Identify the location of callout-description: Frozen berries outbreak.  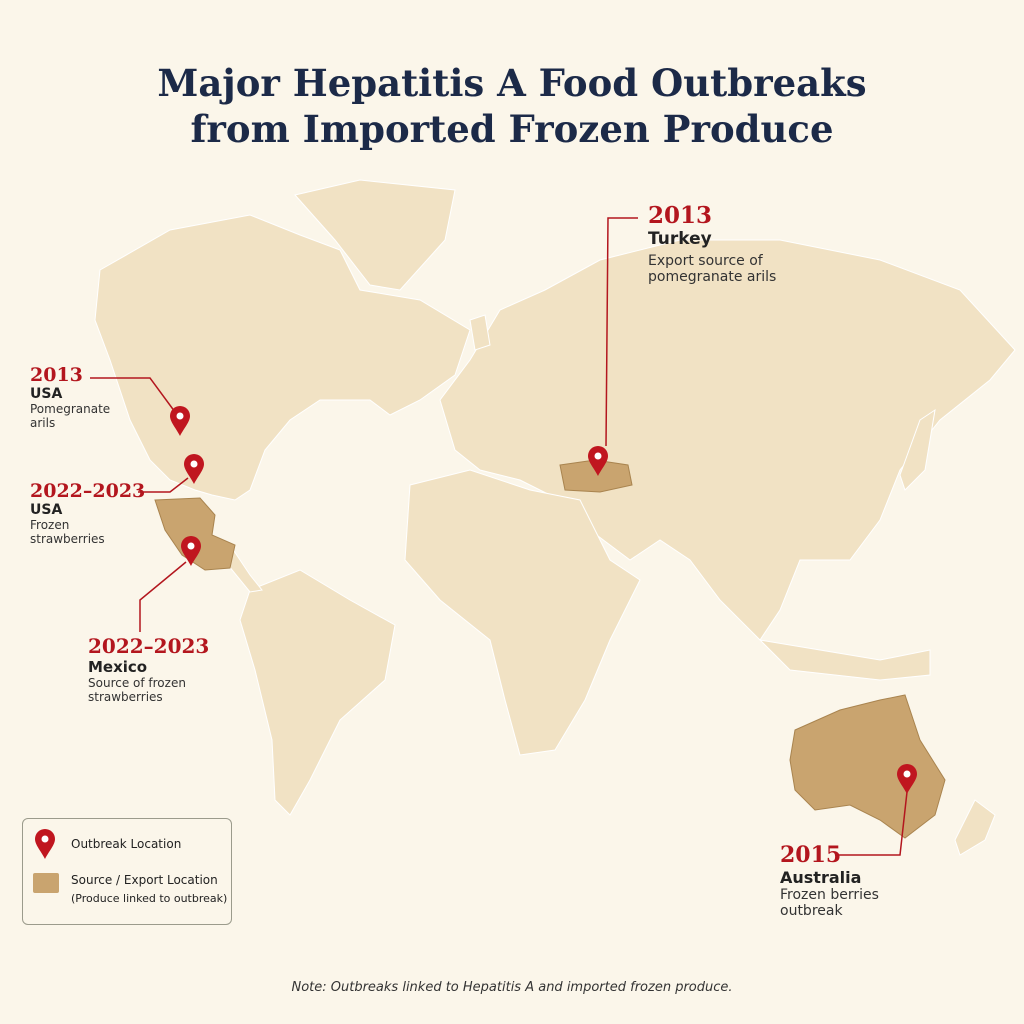
(829, 903).